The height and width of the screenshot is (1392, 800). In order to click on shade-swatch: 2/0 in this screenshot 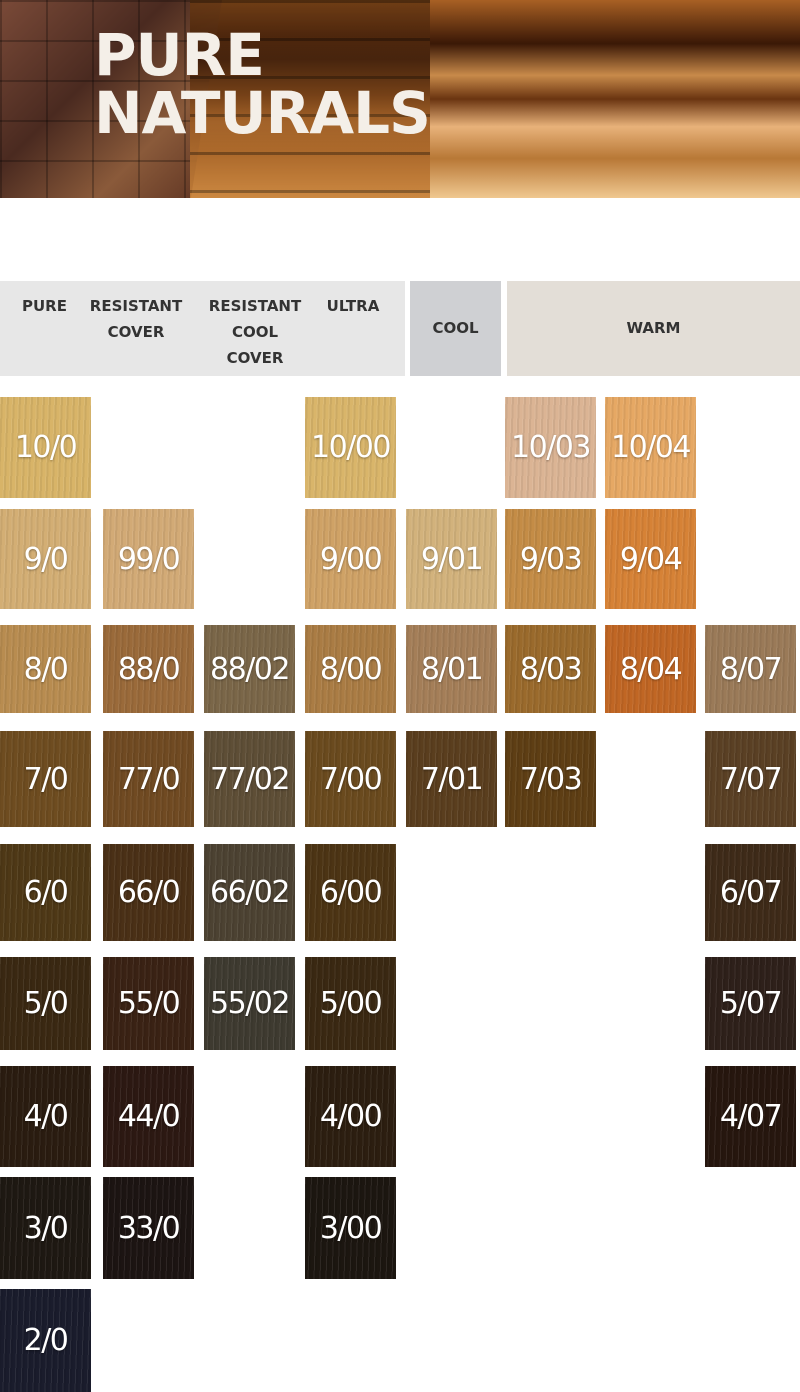, I will do `click(45, 1340)`.